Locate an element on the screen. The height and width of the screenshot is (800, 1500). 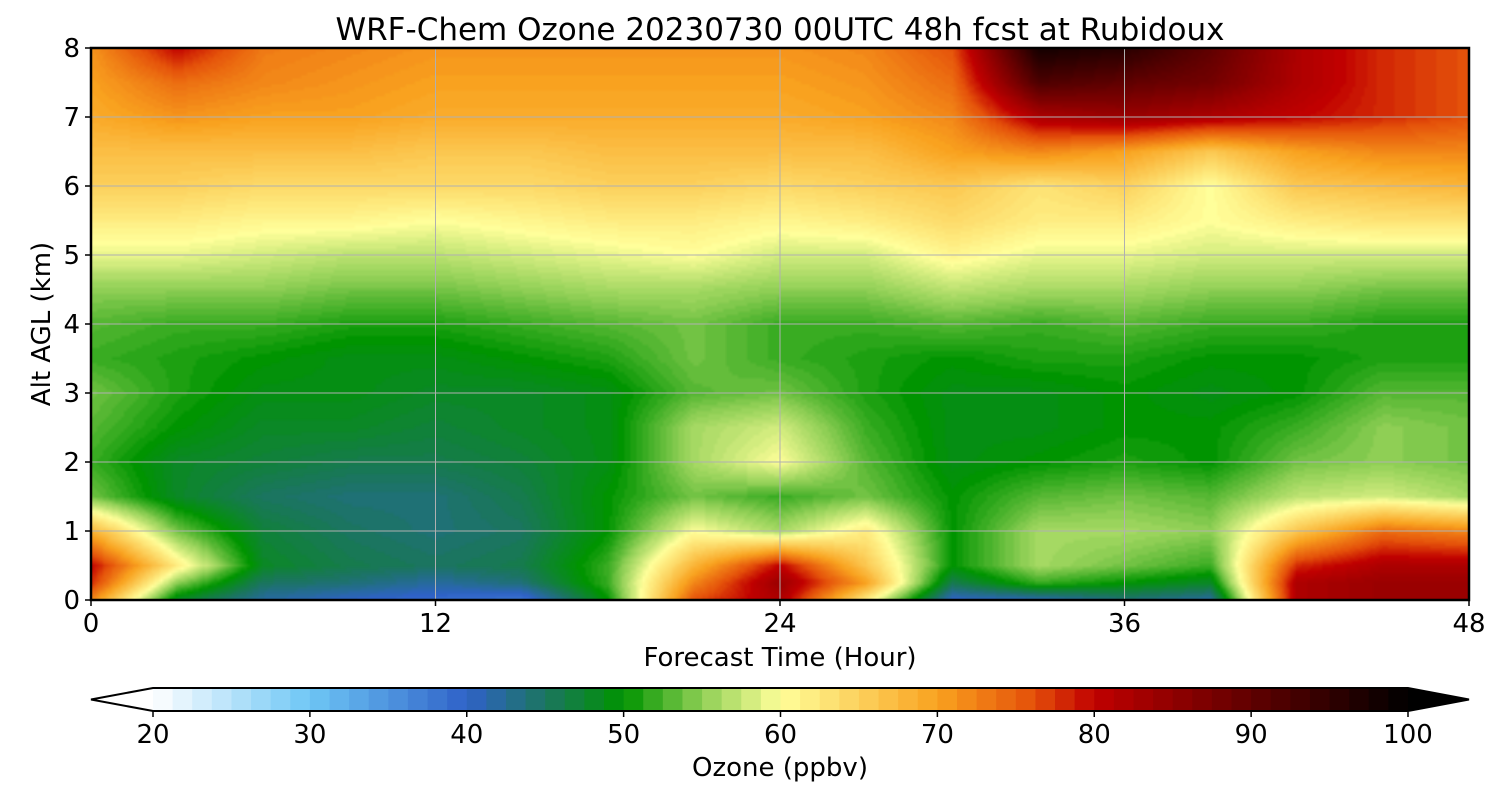
y-tick-label: 2 is located at coordinates (71, 463).